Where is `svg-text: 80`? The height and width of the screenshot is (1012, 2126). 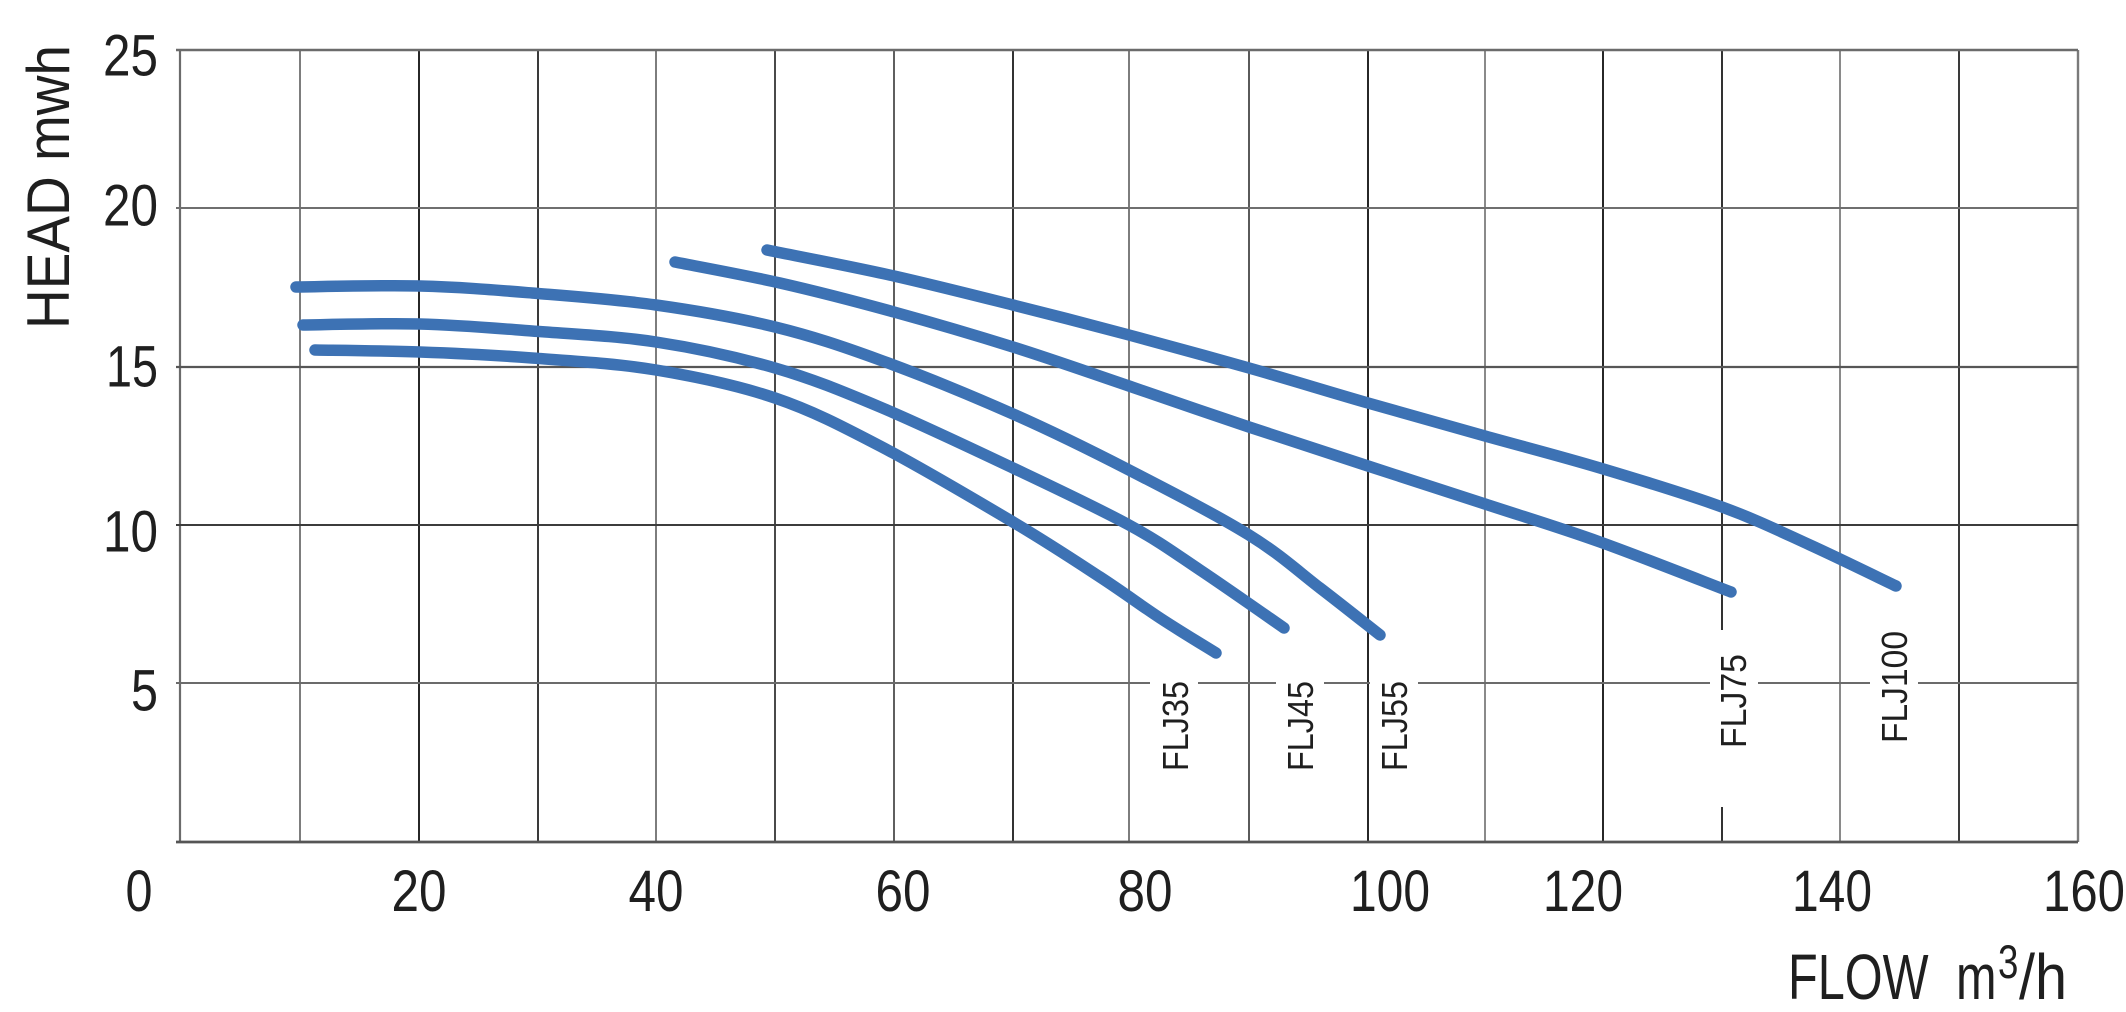 svg-text: 80 is located at coordinates (1145, 891).